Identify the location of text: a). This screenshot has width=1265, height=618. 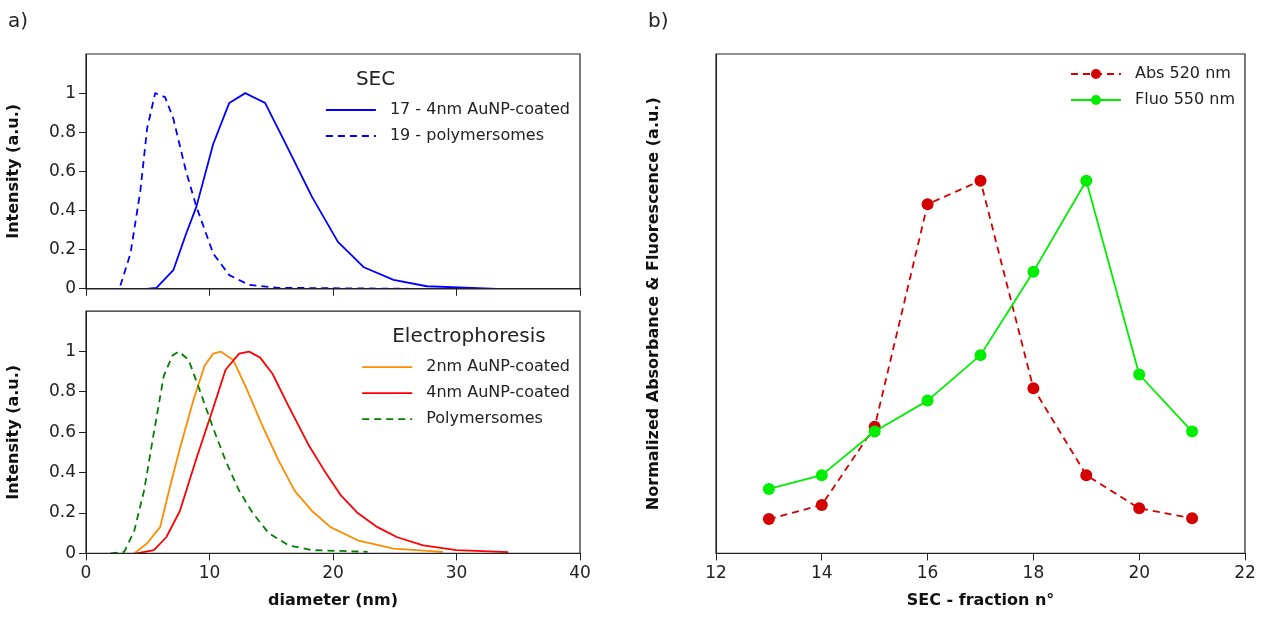
(18, 20).